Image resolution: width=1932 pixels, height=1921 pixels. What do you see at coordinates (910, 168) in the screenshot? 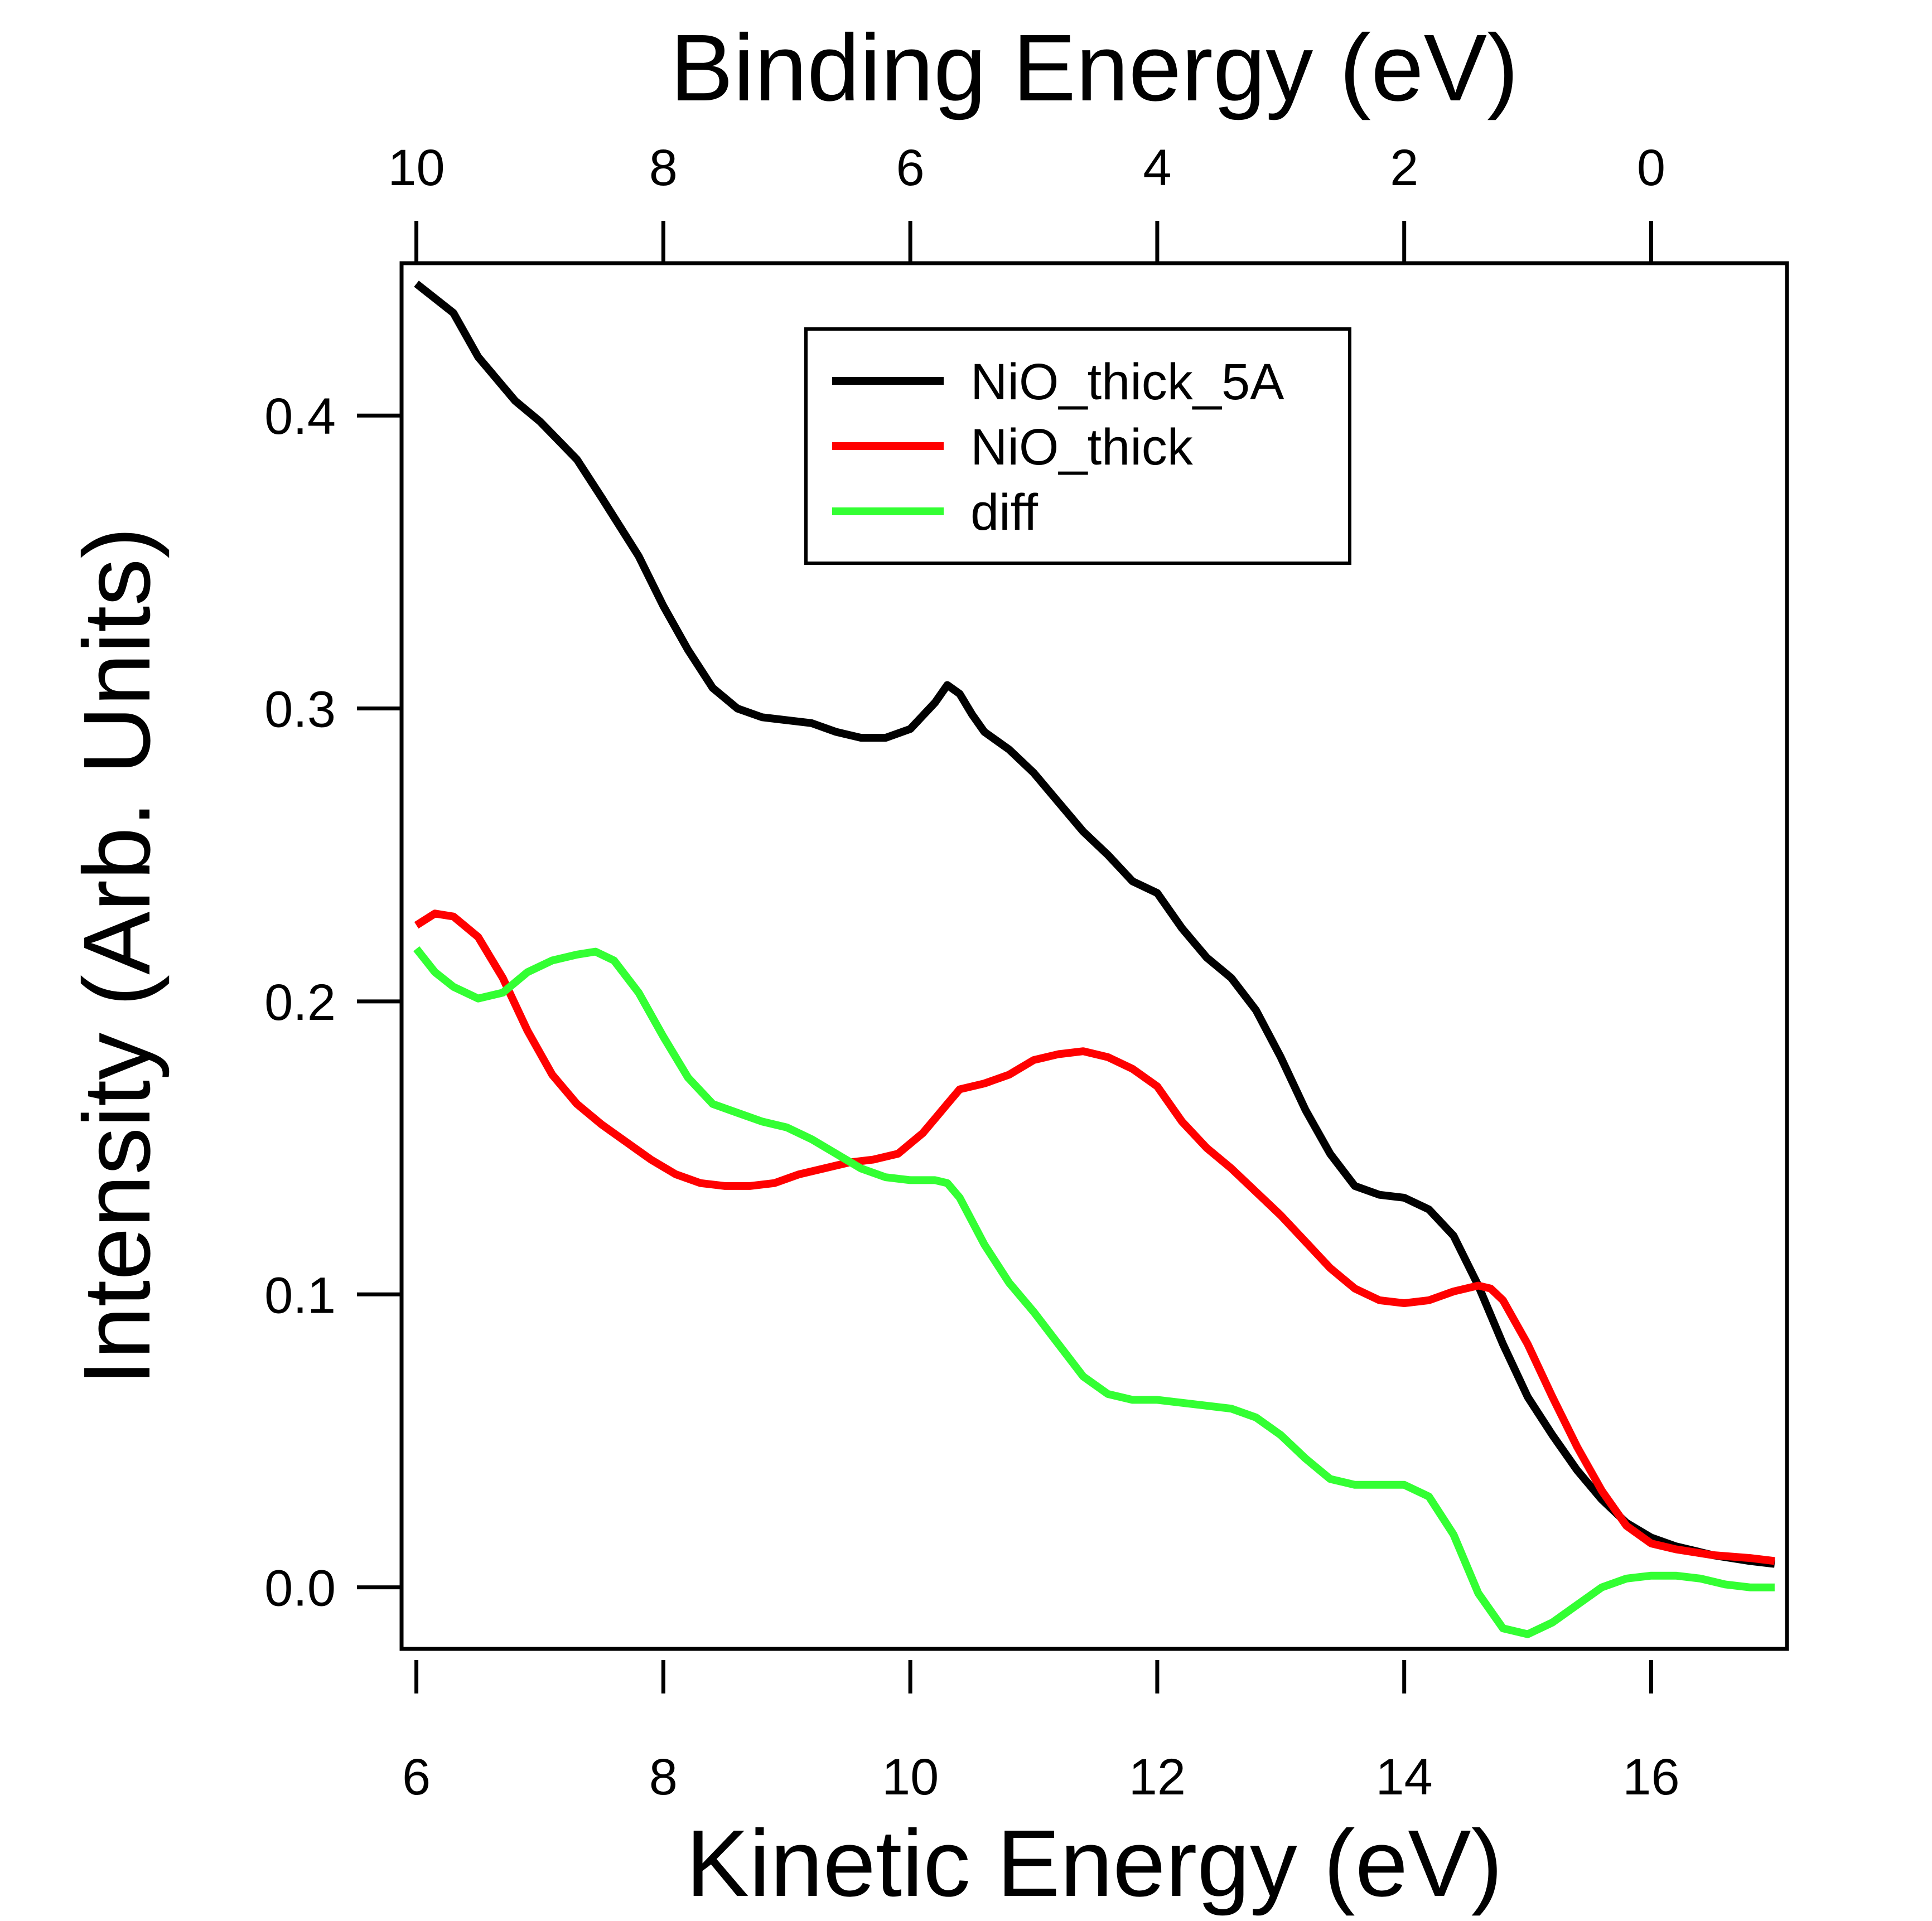
I see `x2-tick-label: 6` at bounding box center [910, 168].